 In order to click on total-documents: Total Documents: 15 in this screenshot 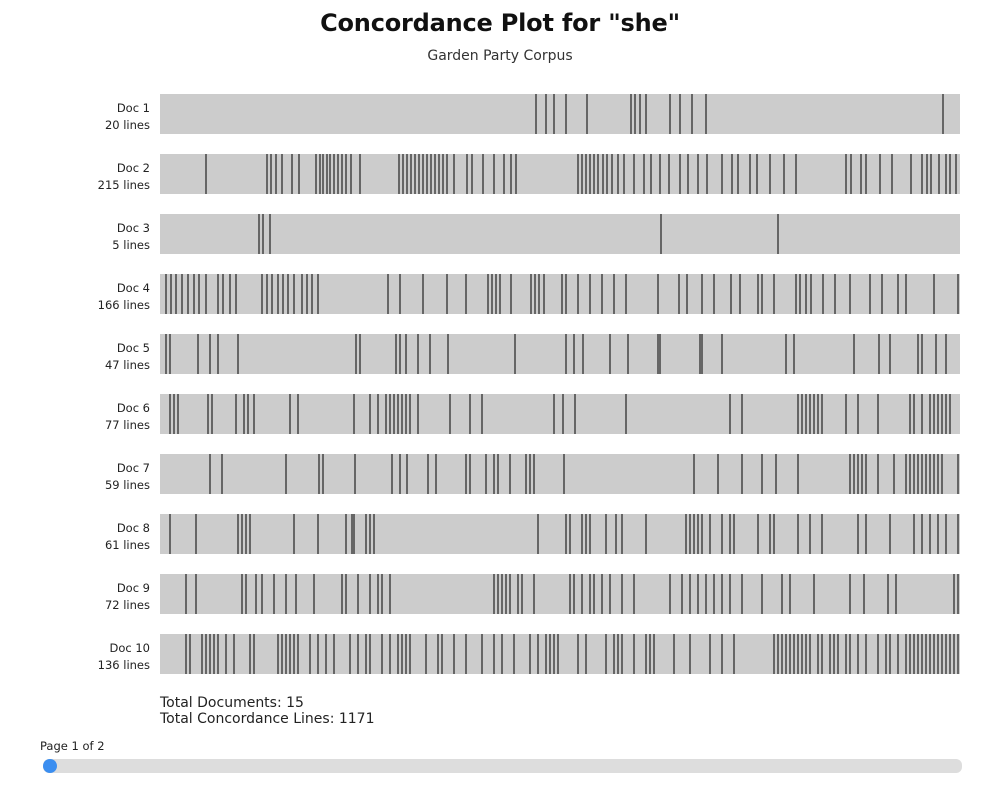, I will do `click(232, 703)`.